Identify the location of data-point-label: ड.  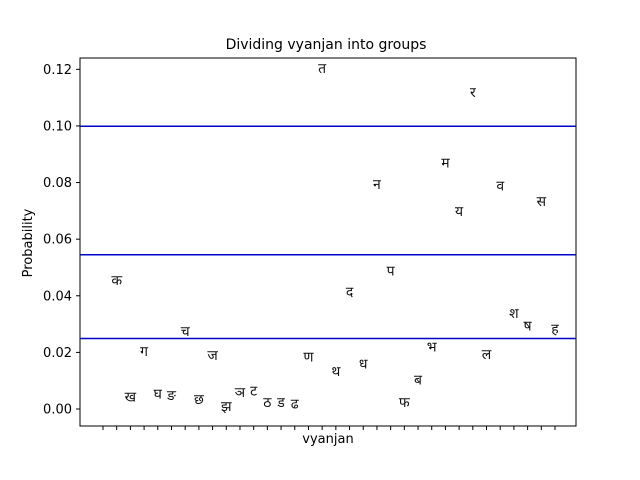
(280, 403).